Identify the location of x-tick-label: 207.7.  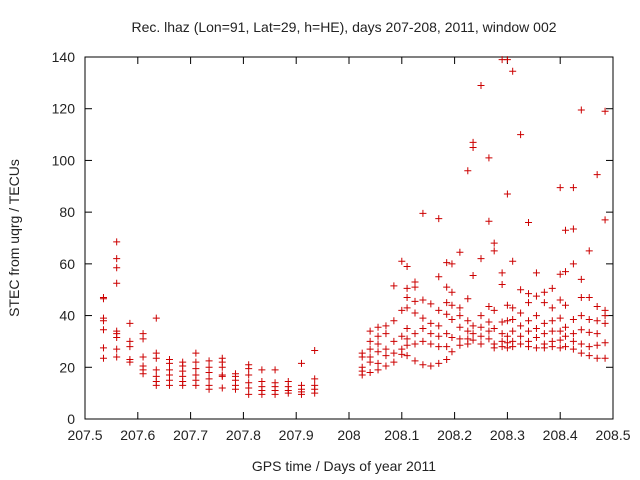
(190, 435).